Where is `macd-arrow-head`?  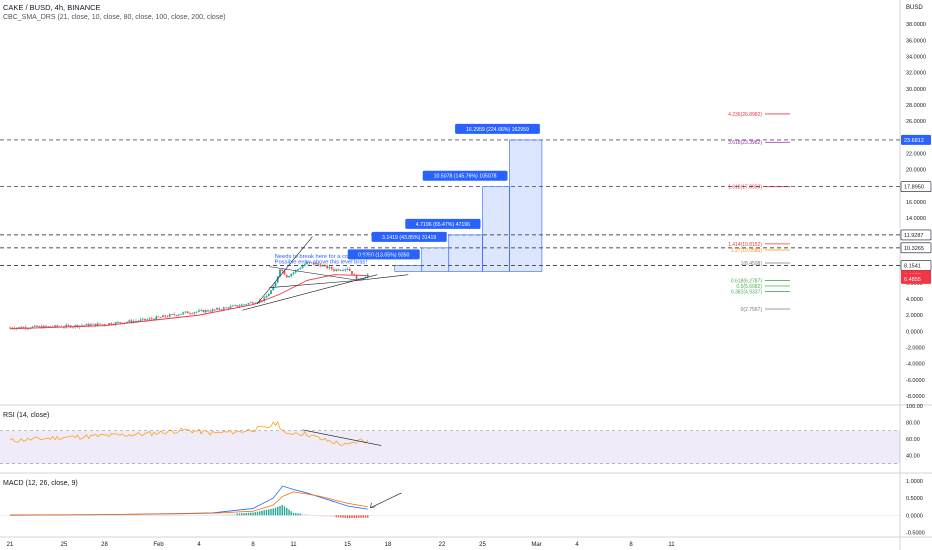 macd-arrow-head is located at coordinates (373, 505).